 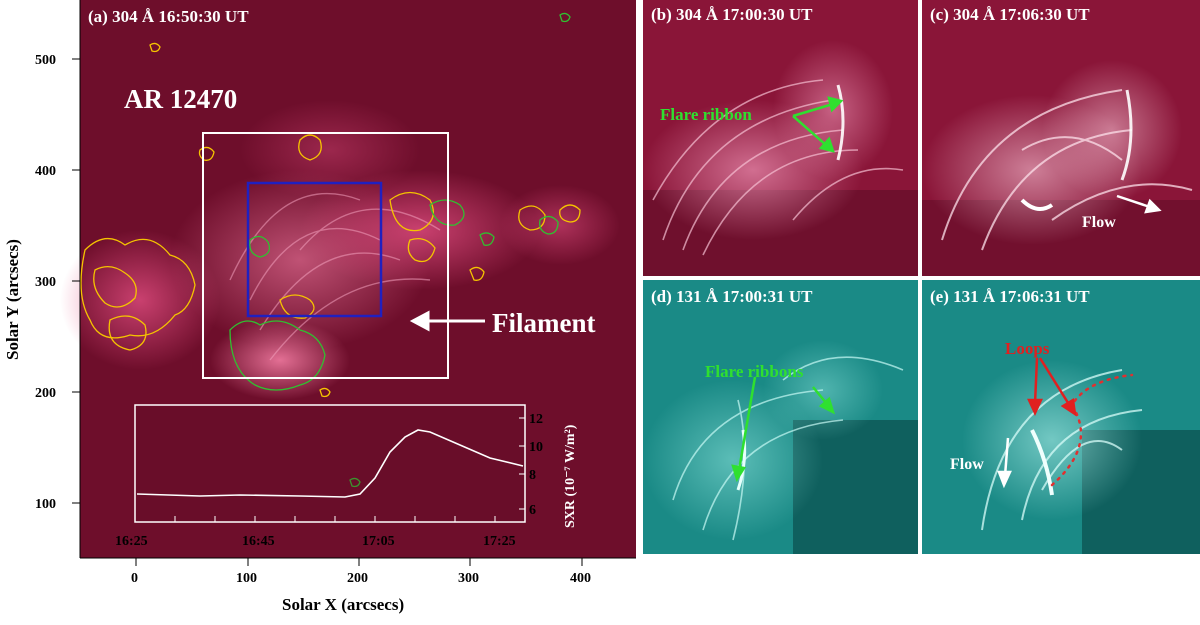 What do you see at coordinates (12, 299) in the screenshot?
I see `y-axis-label: Solar Y (arcsecs)` at bounding box center [12, 299].